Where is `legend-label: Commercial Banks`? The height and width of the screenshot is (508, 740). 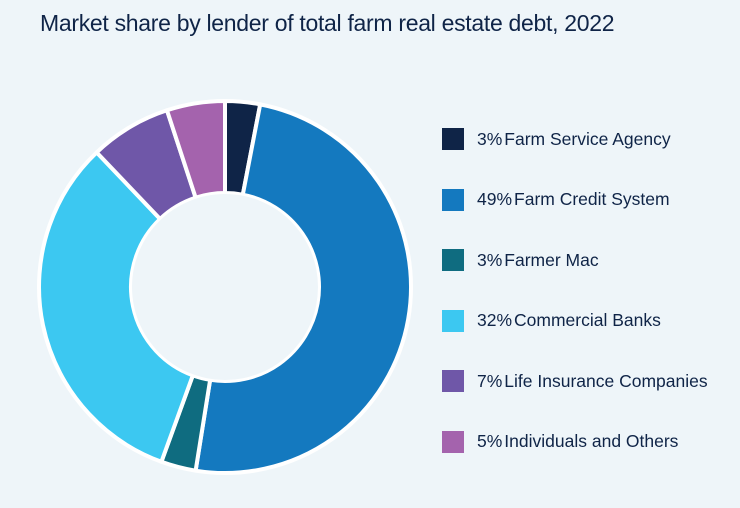 legend-label: Commercial Banks is located at coordinates (587, 320).